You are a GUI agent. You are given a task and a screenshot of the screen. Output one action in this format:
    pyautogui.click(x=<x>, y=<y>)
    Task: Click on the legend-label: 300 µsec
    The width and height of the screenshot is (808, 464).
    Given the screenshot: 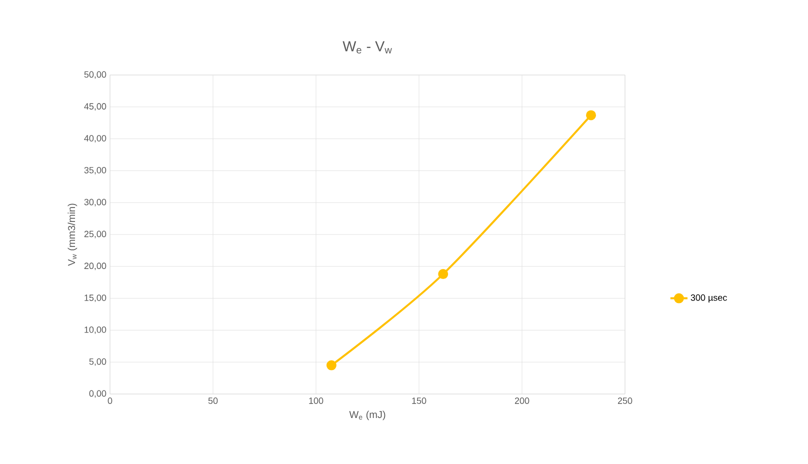 What is the action you would take?
    pyautogui.click(x=708, y=298)
    